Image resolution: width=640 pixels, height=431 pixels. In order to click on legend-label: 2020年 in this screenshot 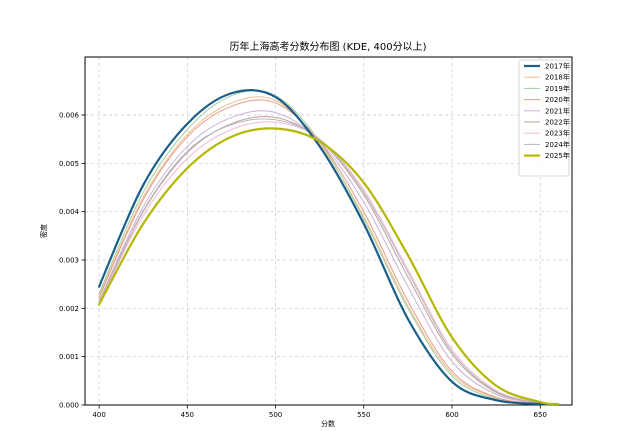, I will do `click(557, 99)`.